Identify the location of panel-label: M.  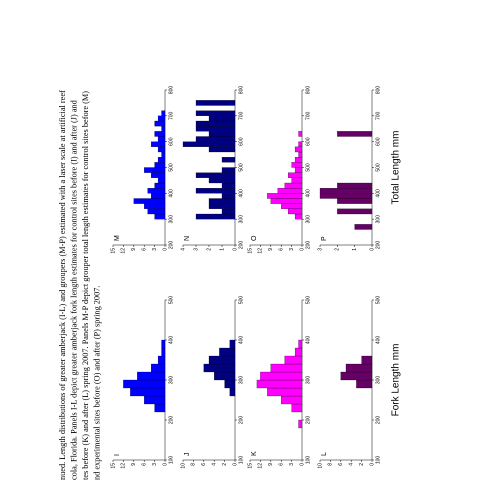
(117, 238).